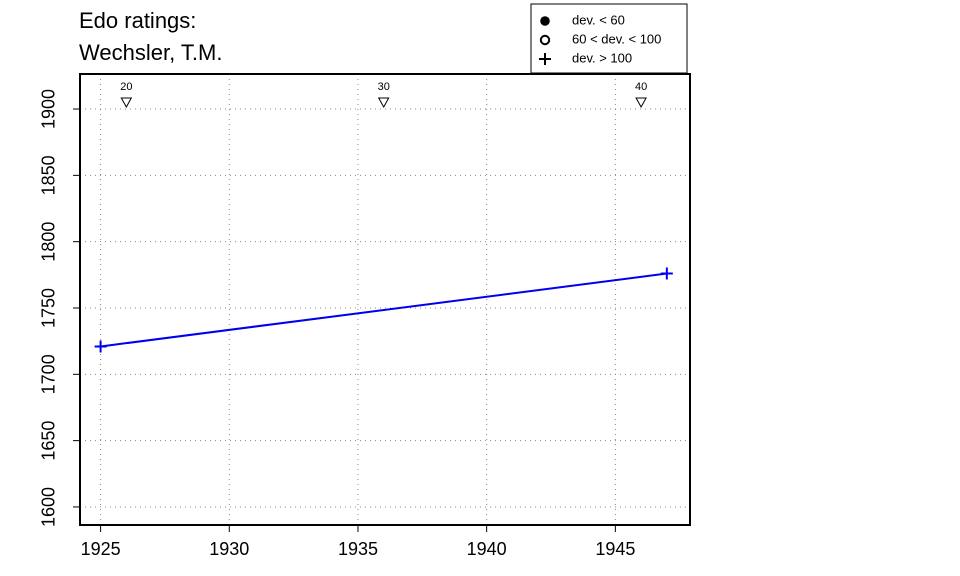 This screenshot has width=960, height=576. Describe the element at coordinates (101, 549) in the screenshot. I see `x-tick-label: 1925` at that location.